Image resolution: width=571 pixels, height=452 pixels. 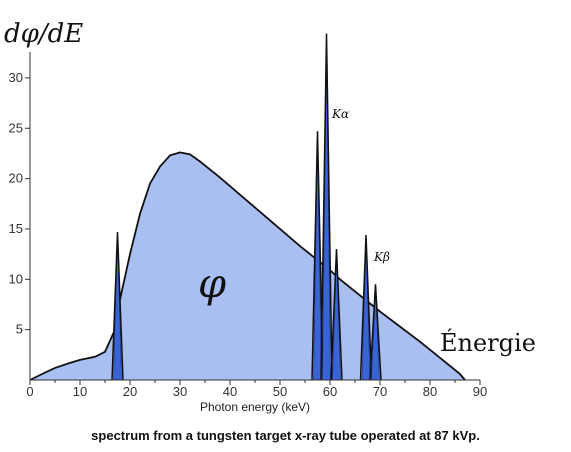 What do you see at coordinates (381, 257) in the screenshot?
I see `k-beta-label: Kβ` at bounding box center [381, 257].